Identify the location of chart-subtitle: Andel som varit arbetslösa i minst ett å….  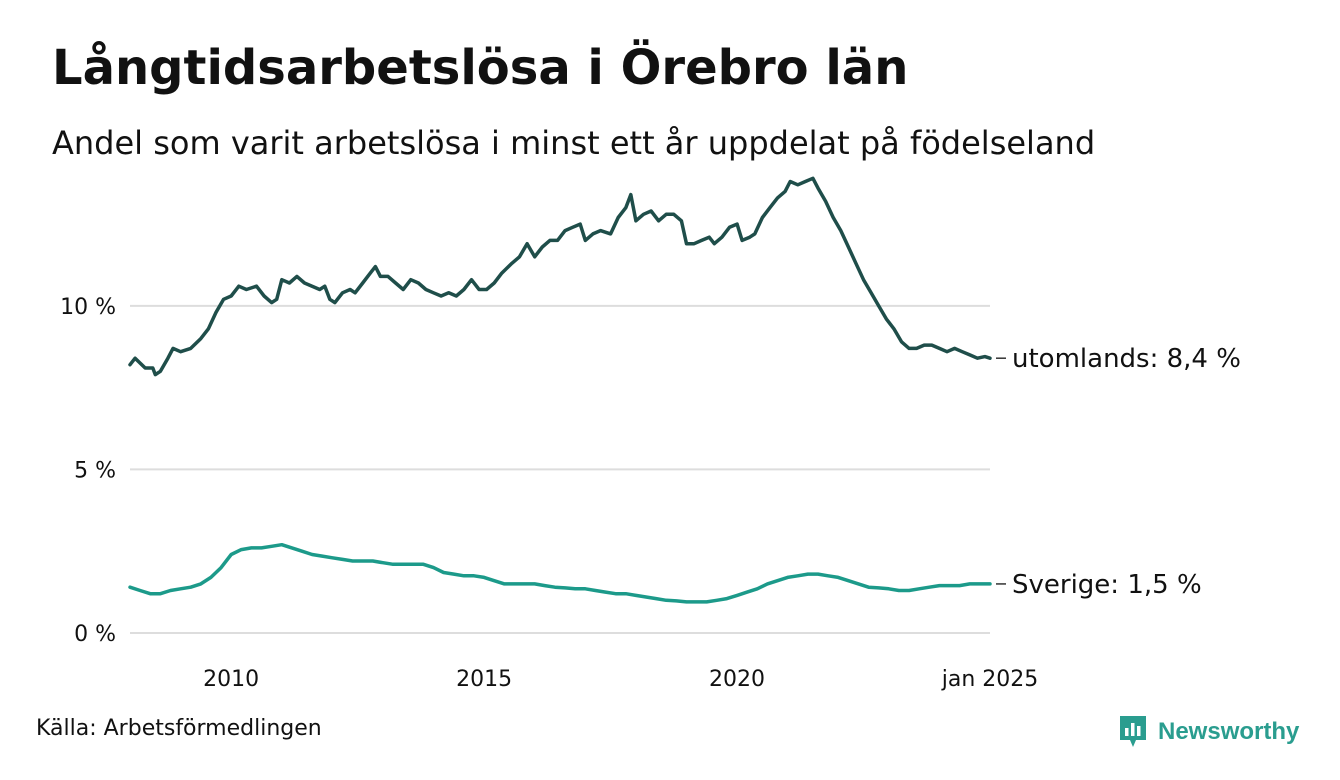
(574, 143).